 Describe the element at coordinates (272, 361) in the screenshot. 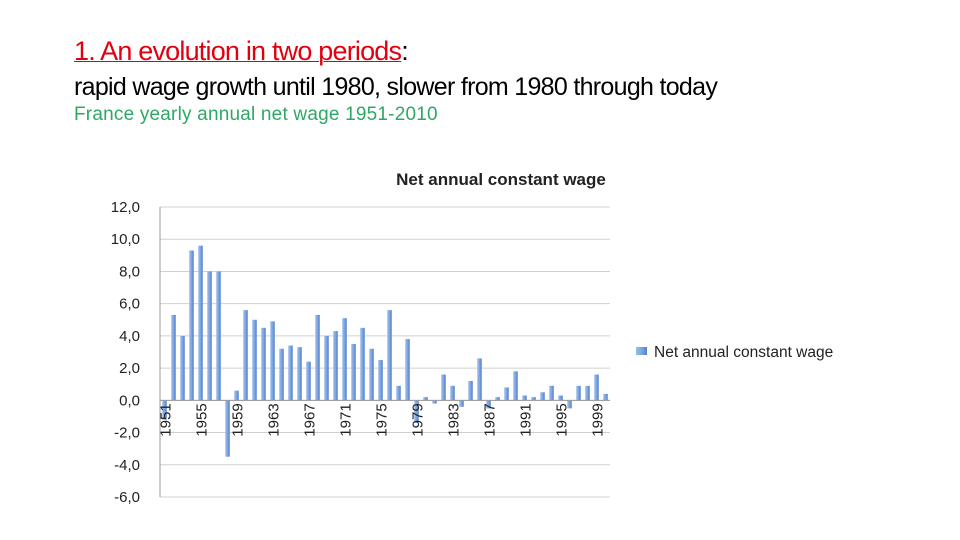

I see `bar-1963` at that location.